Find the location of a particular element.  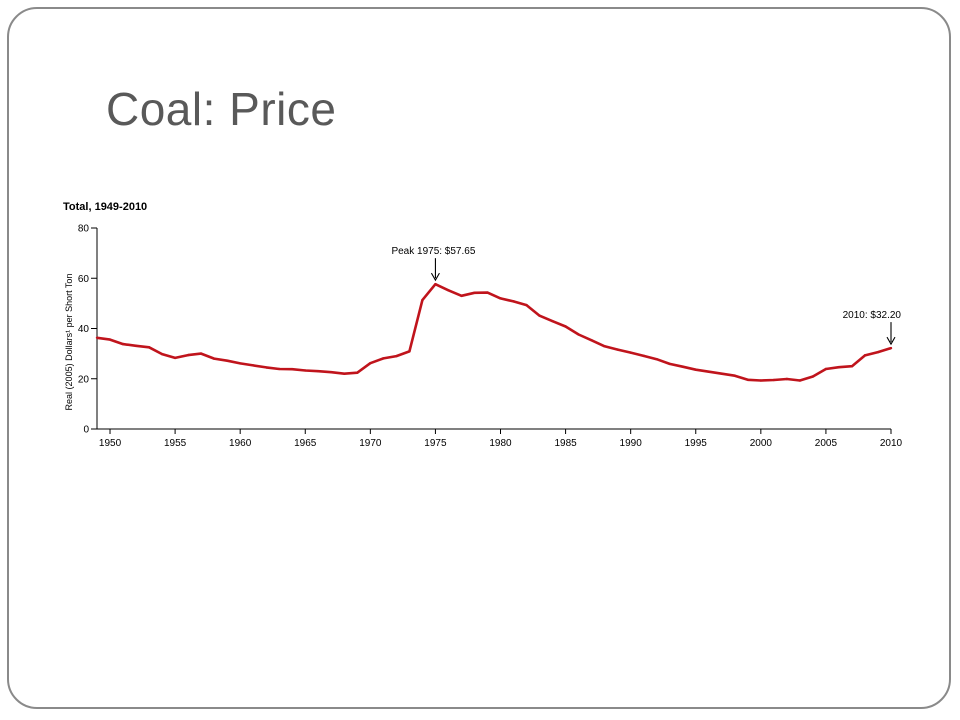

y-tick-label: 0 is located at coordinates (86, 430).